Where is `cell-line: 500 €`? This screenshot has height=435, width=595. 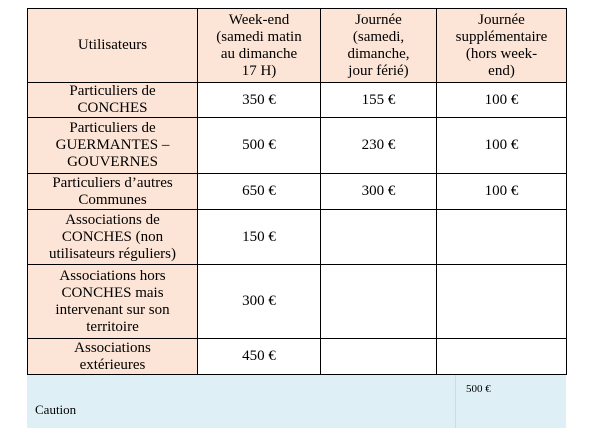 cell-line: 500 € is located at coordinates (259, 145).